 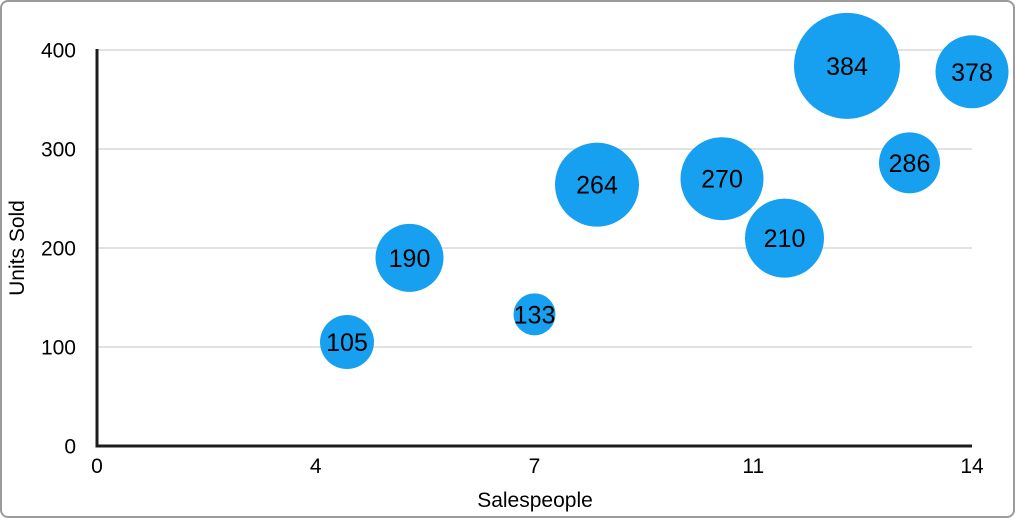 I want to click on x-tick-label: 14, so click(x=972, y=466).